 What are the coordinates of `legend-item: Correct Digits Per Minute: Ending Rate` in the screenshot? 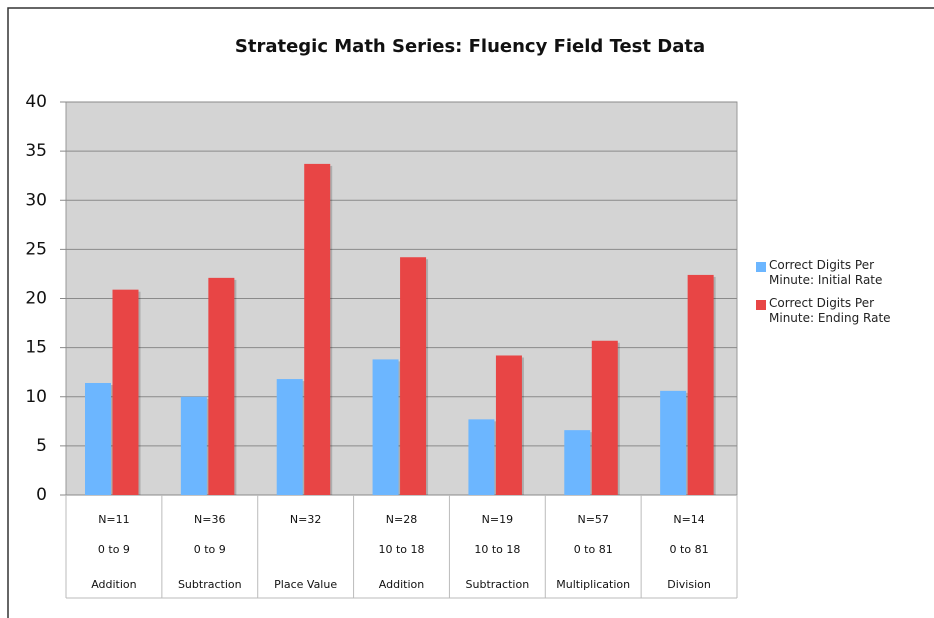 It's located at (830, 310).